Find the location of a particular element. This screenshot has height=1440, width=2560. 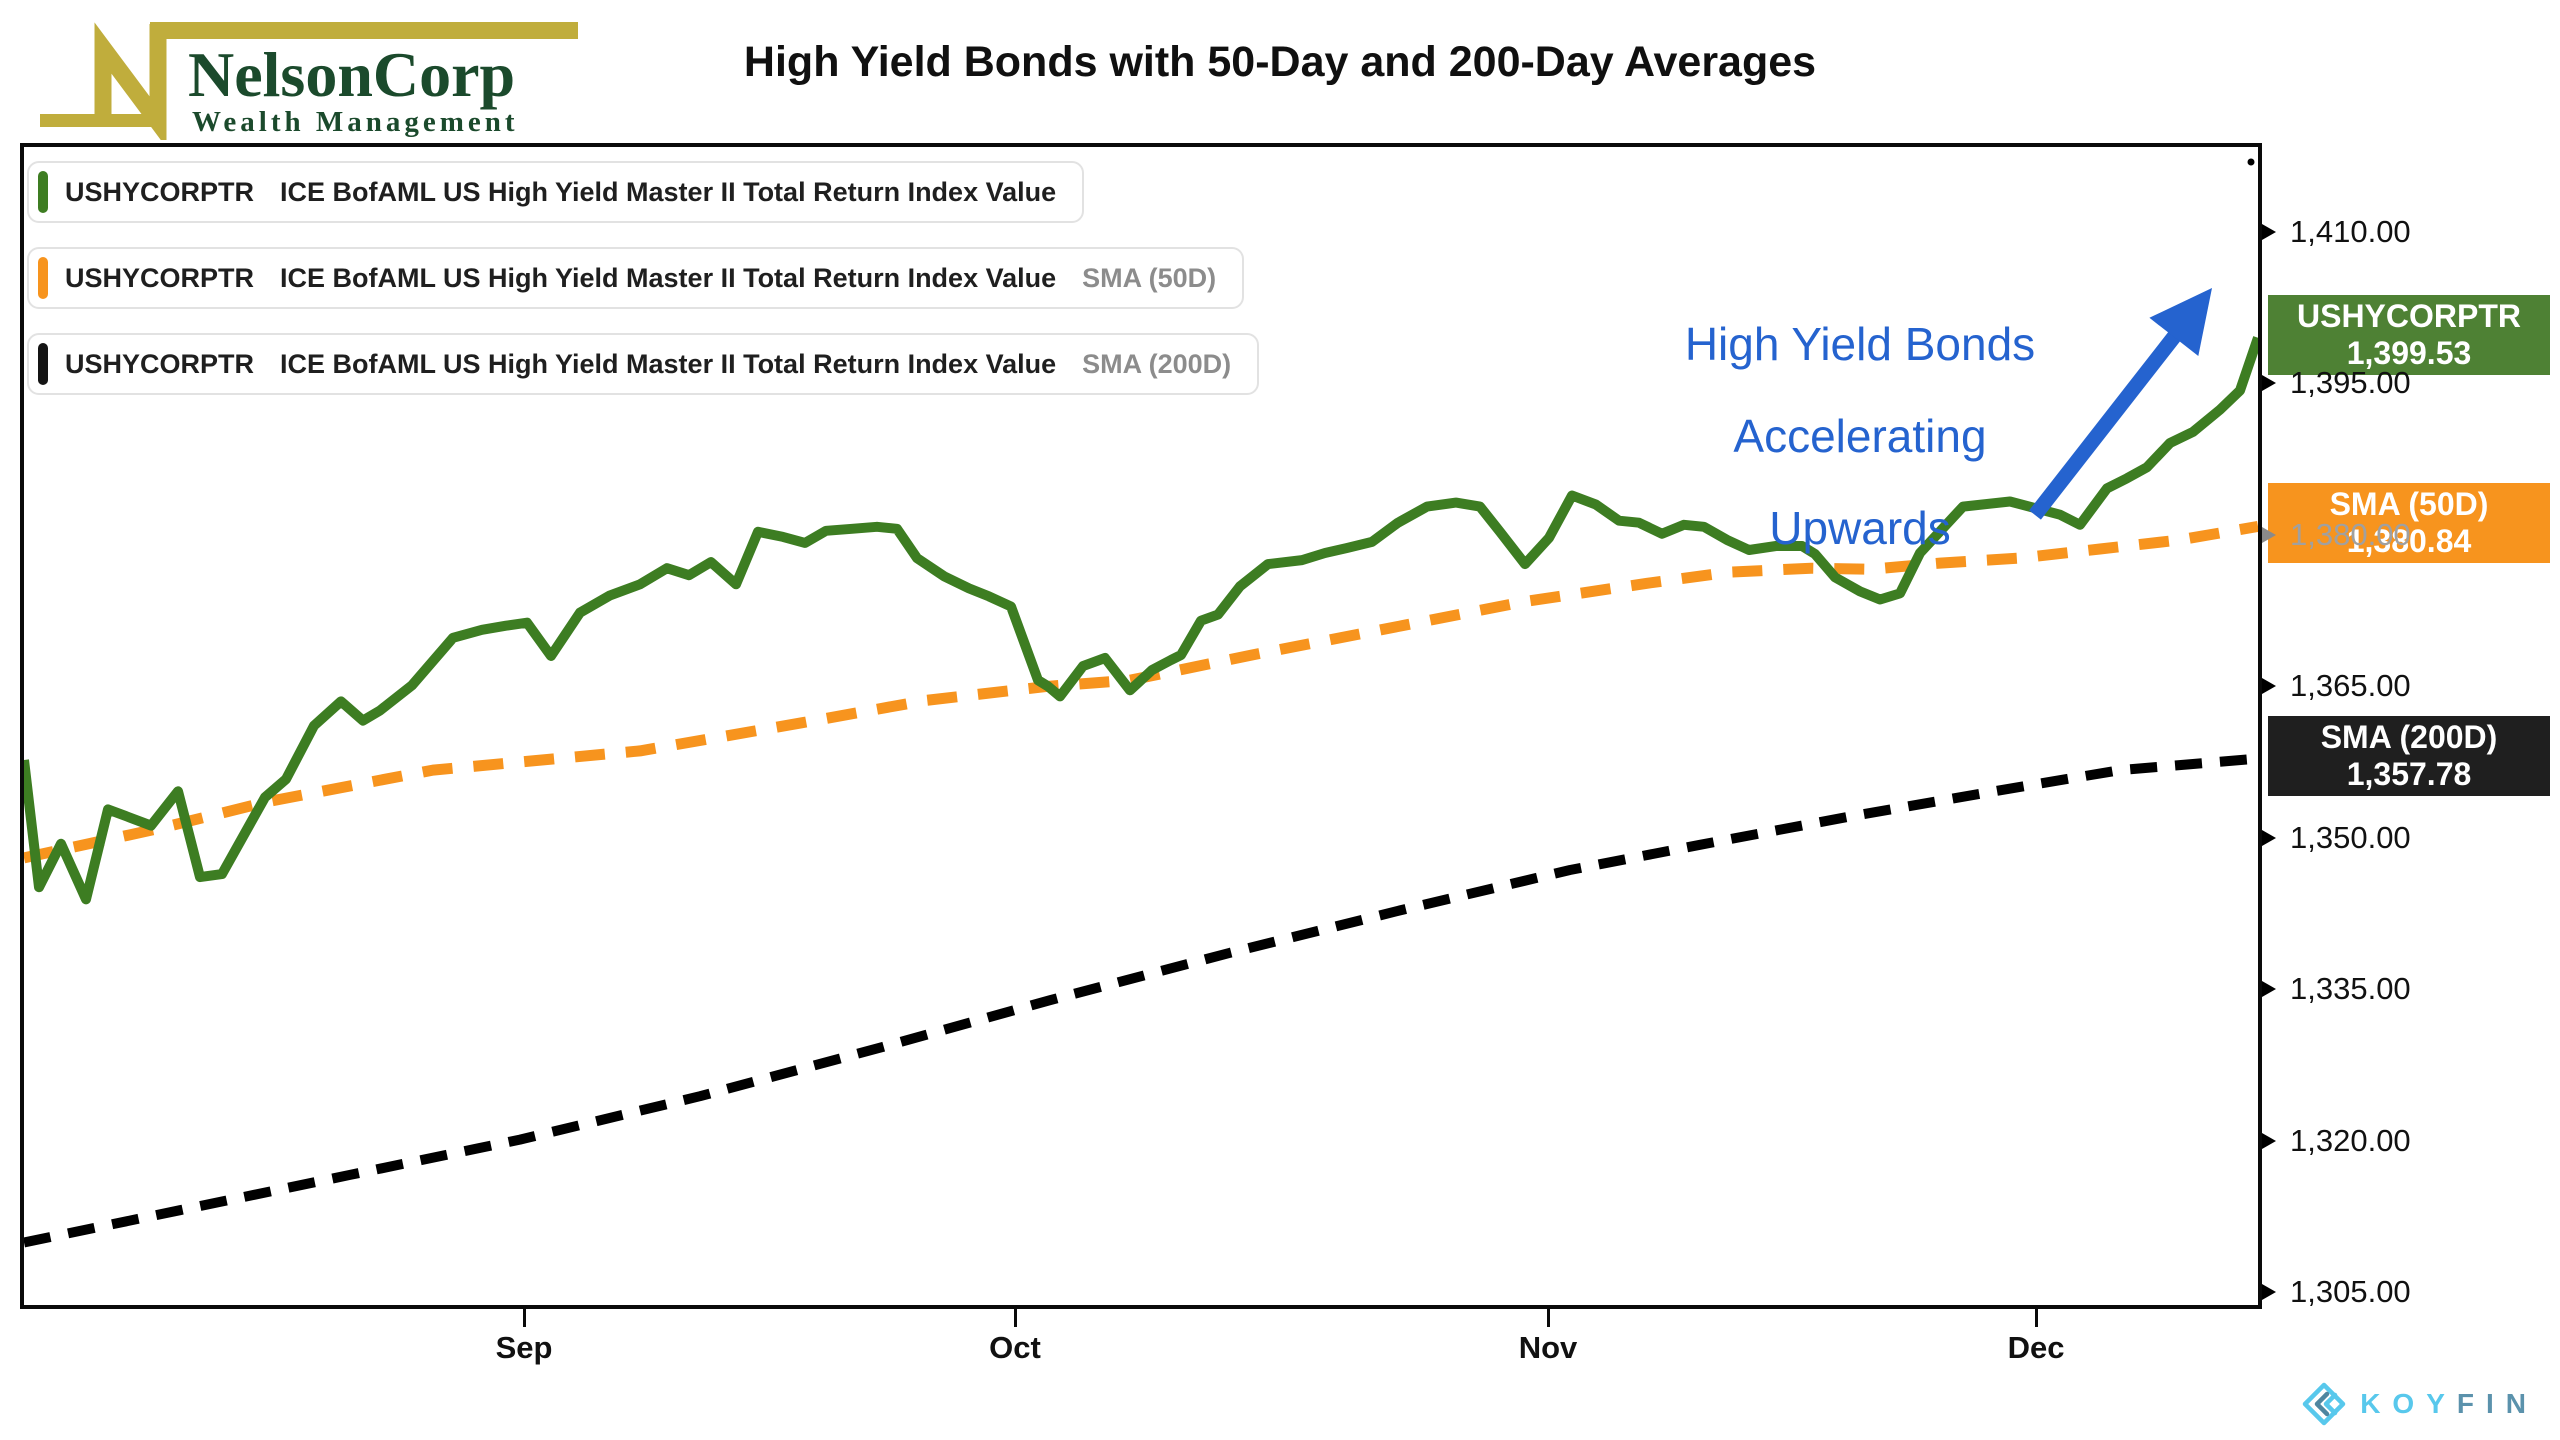

badge-label: SMA (200D) is located at coordinates (2409, 737).